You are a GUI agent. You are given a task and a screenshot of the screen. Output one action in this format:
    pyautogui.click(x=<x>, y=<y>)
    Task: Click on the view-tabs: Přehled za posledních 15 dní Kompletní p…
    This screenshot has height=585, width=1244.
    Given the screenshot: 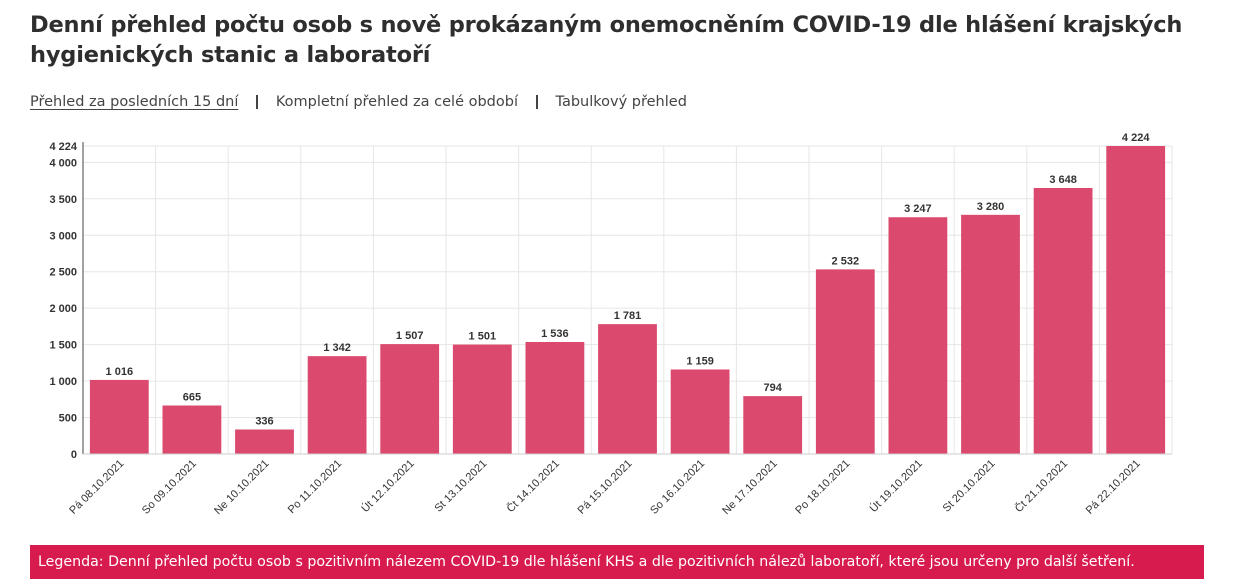 What is the action you would take?
    pyautogui.click(x=358, y=102)
    